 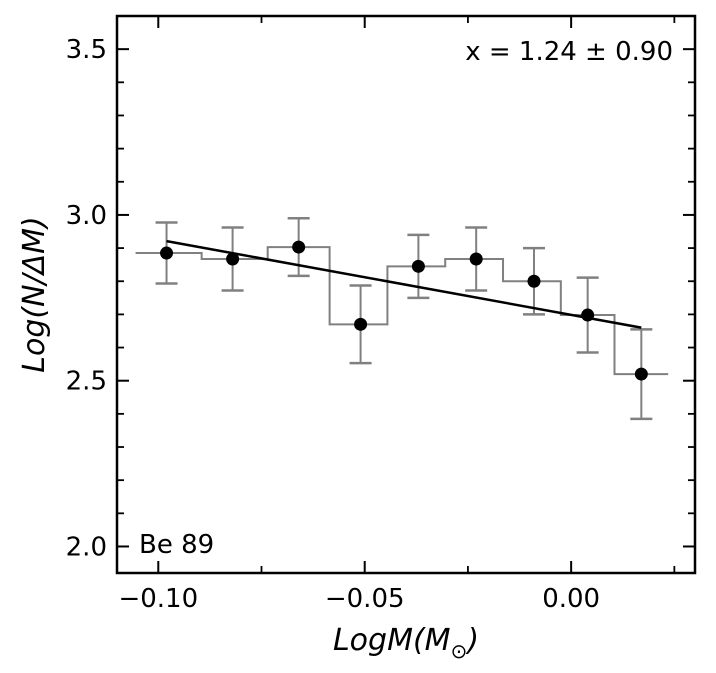 What do you see at coordinates (34, 294) in the screenshot?
I see `y-axis-title: Log(N/ΔM)` at bounding box center [34, 294].